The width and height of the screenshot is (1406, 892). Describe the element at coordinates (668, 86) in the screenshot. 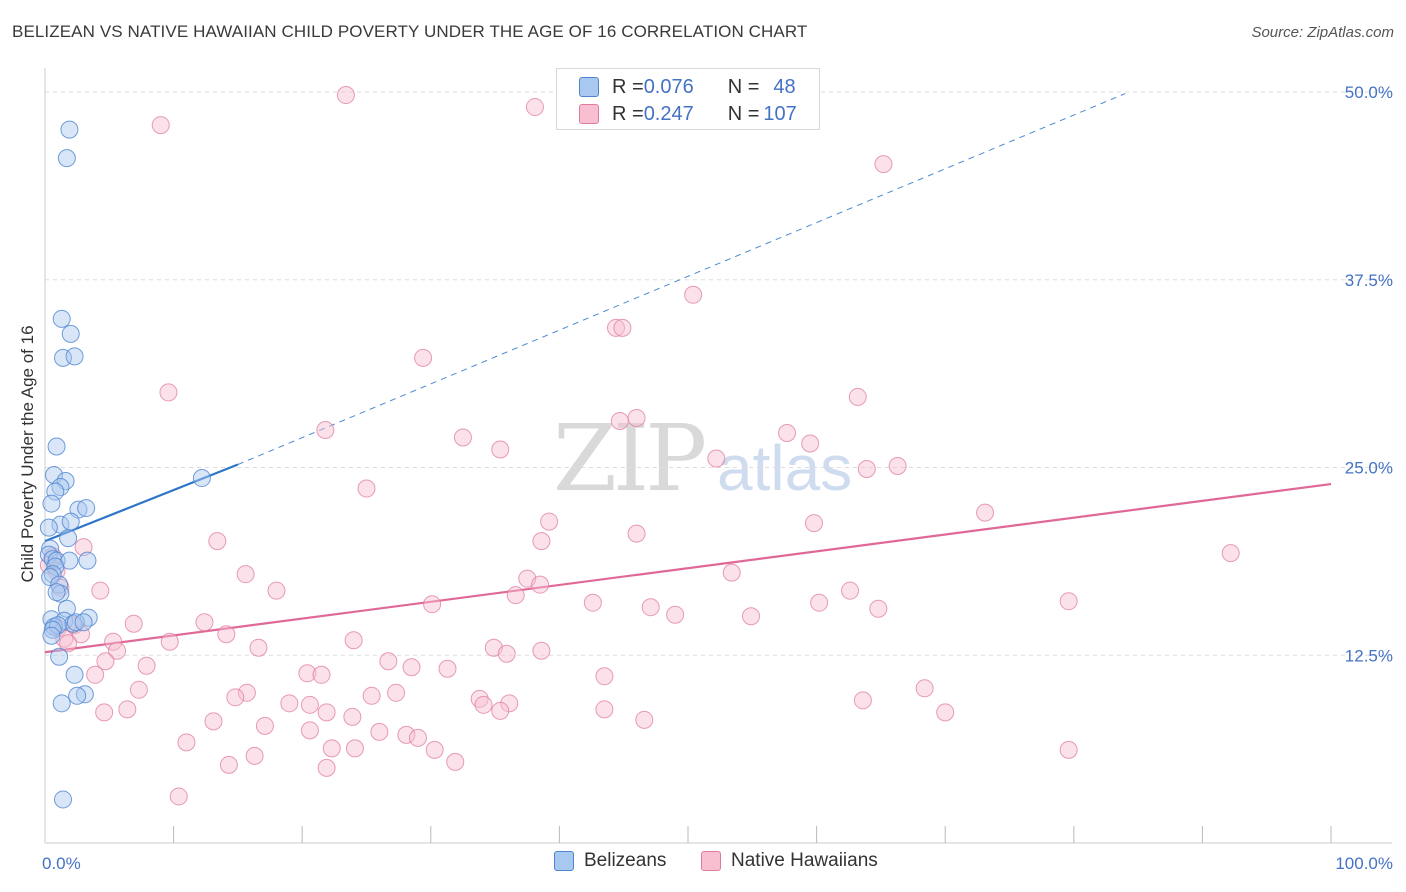

I see `stats-r-value: 0.076` at that location.